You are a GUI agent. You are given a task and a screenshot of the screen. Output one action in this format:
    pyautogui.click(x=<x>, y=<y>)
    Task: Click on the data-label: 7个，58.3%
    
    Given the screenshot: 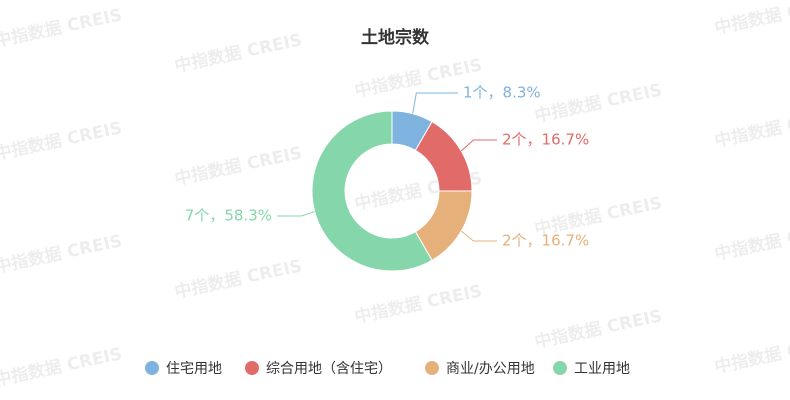 What is the action you would take?
    pyautogui.click(x=228, y=216)
    